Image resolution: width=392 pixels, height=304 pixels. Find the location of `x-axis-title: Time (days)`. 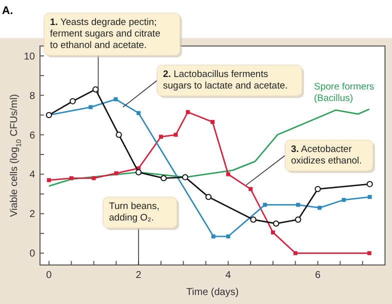

x-axis-title: Time (days) is located at coordinates (212, 292).